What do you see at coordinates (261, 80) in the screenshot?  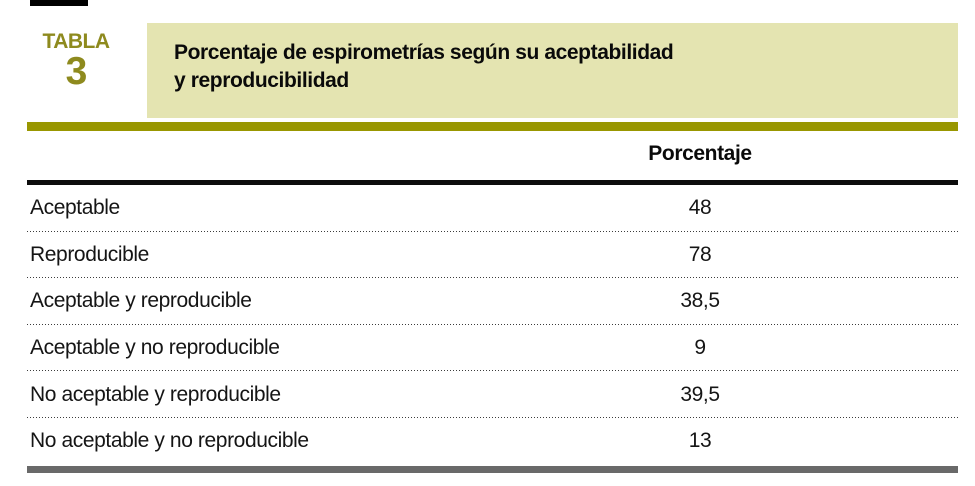 I see `table-title-line2: y reproducibilidad` at bounding box center [261, 80].